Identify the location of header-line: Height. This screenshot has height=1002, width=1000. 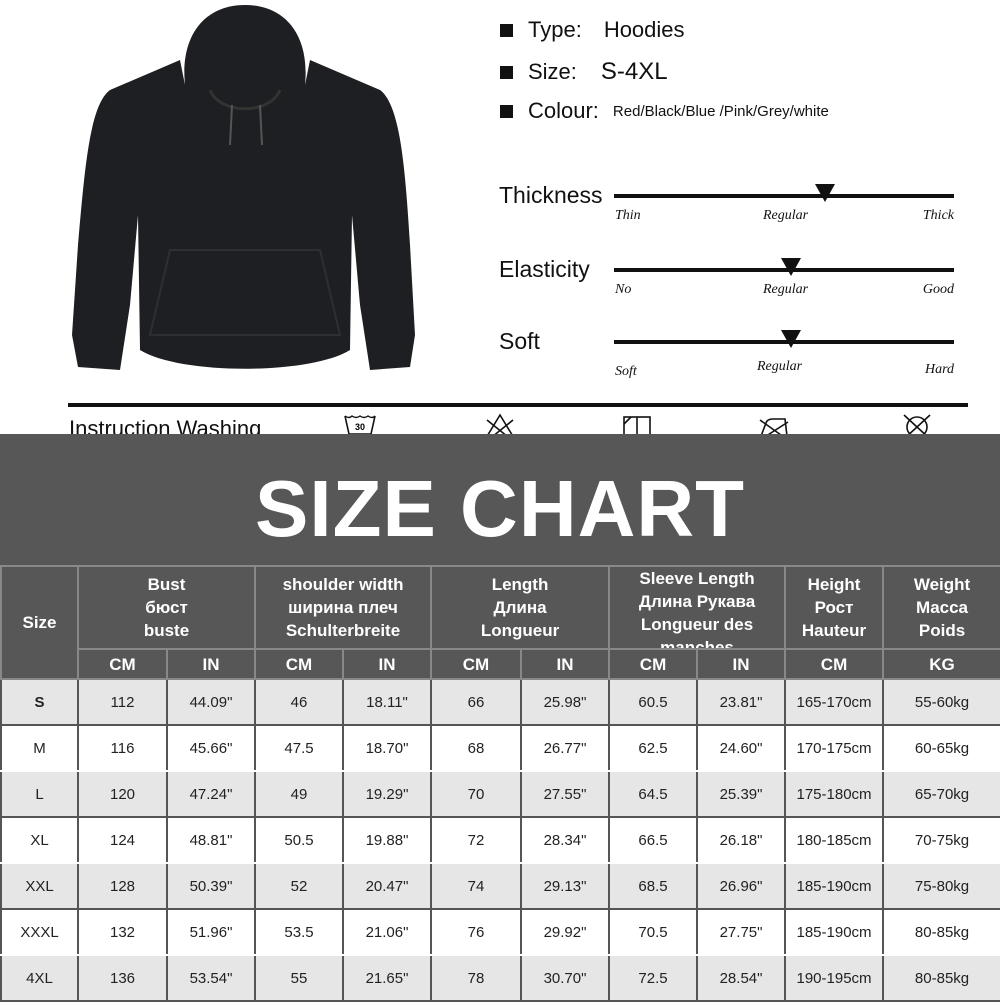
(834, 584).